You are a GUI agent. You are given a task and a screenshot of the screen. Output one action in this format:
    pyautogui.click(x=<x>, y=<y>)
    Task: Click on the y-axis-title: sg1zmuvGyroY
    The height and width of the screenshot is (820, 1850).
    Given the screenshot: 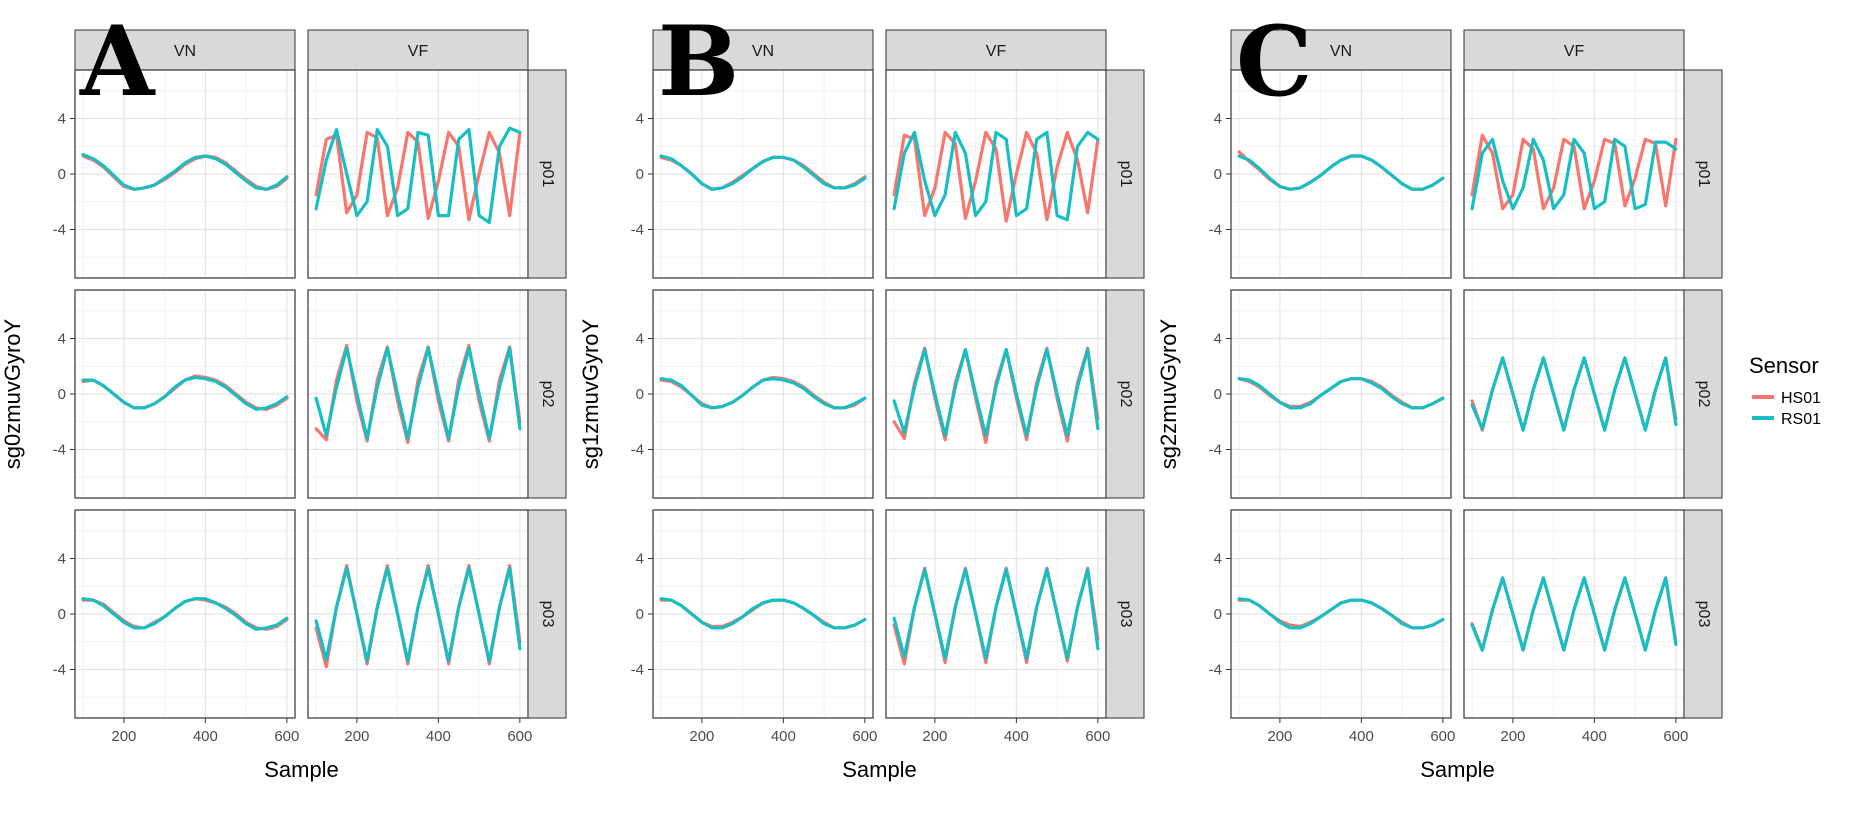 What is the action you would take?
    pyautogui.click(x=590, y=393)
    